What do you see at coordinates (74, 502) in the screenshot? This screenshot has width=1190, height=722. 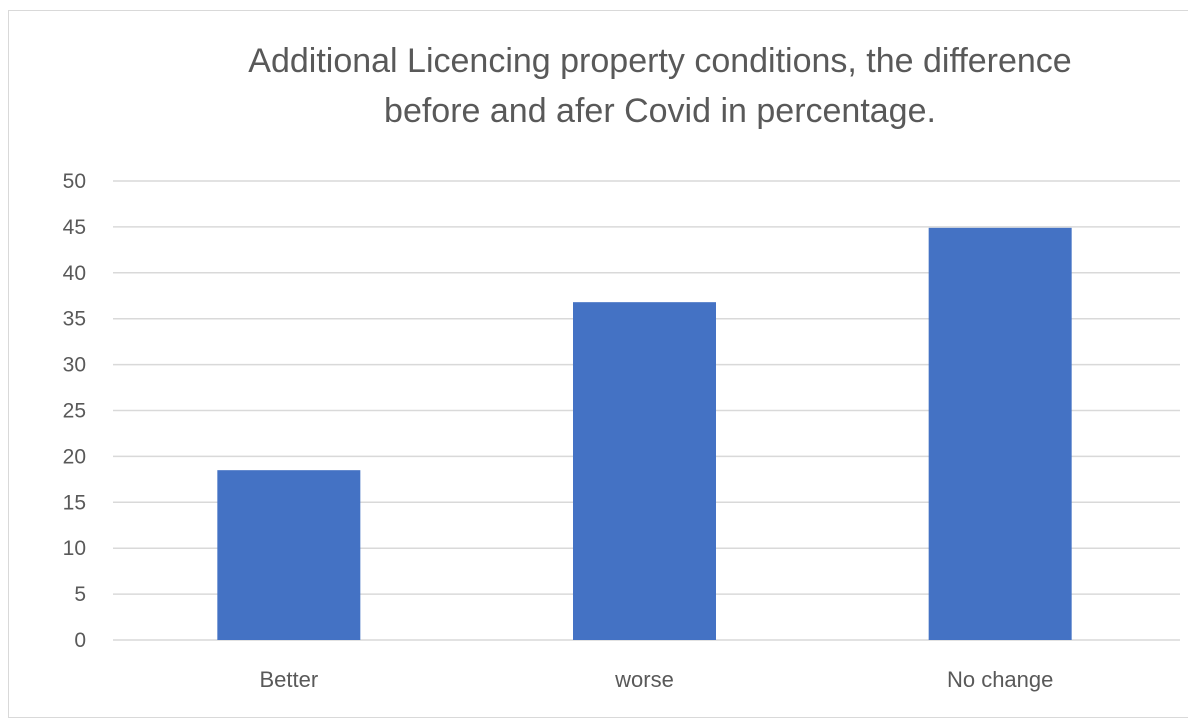 I see `y-tick-label: 15` at bounding box center [74, 502].